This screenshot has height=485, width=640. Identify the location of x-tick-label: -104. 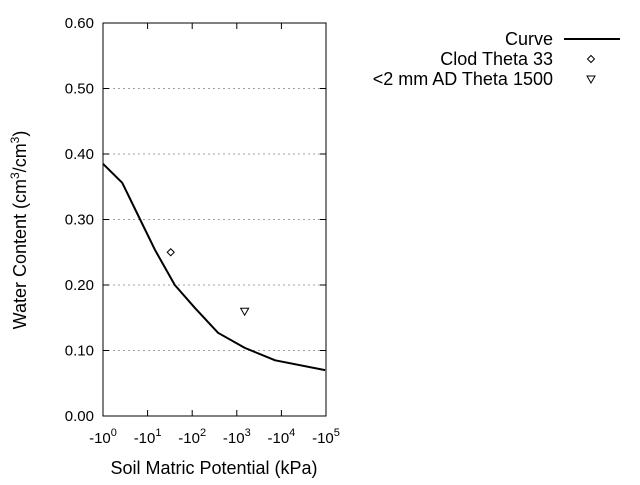
(281, 437).